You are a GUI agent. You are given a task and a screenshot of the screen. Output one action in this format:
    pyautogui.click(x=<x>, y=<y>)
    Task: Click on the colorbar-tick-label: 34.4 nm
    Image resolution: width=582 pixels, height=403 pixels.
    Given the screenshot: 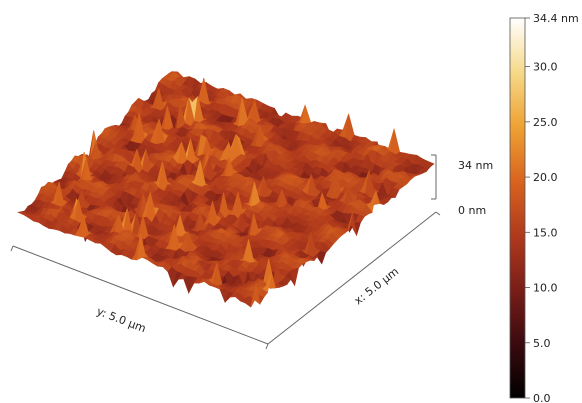 What is the action you would take?
    pyautogui.click(x=556, y=18)
    